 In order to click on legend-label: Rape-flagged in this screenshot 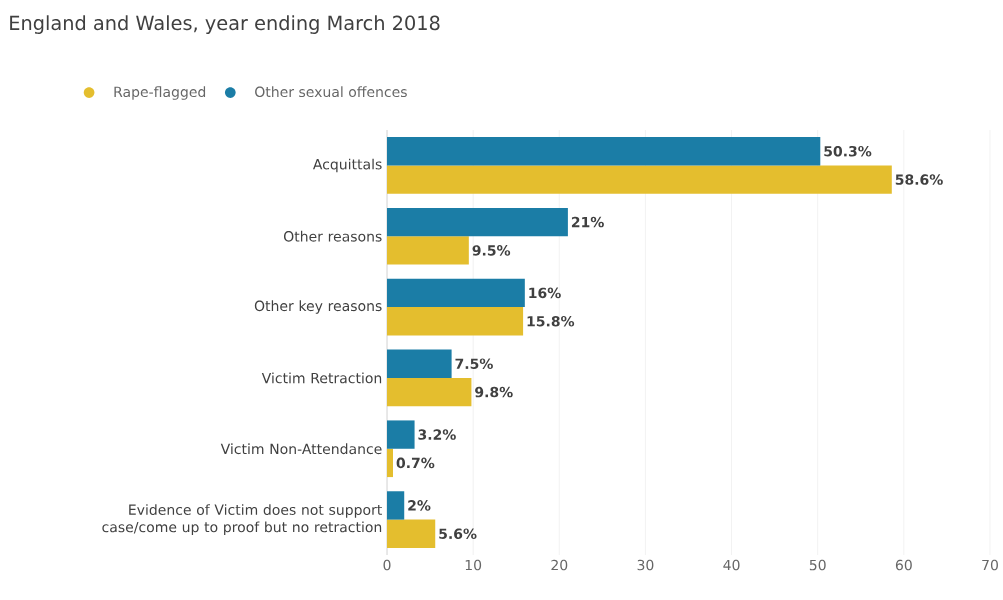, I will do `click(160, 93)`.